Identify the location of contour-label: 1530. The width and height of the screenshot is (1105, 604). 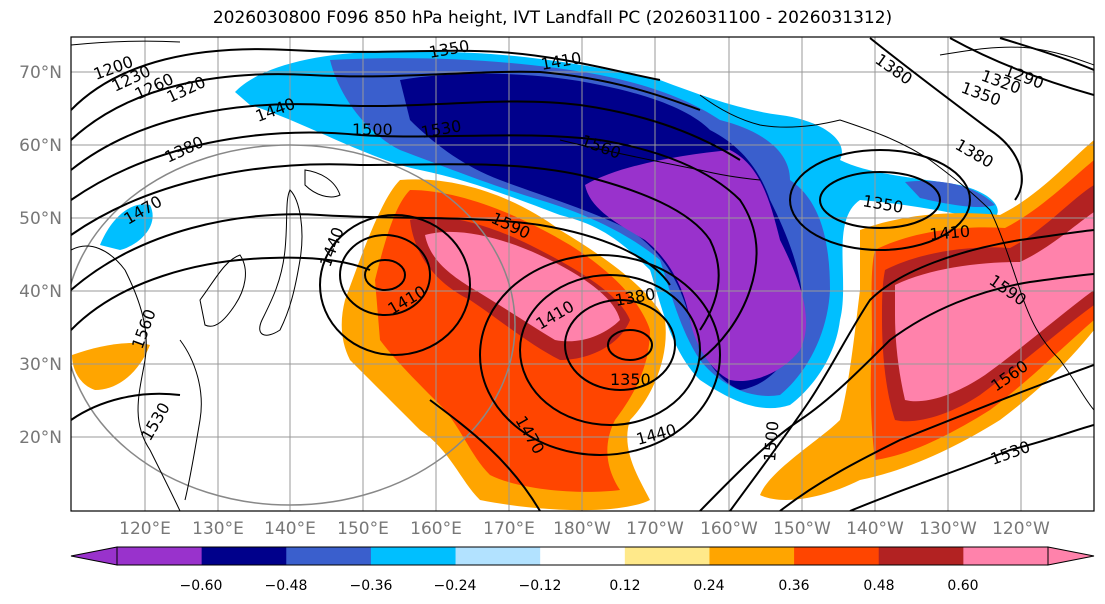
(1010, 453).